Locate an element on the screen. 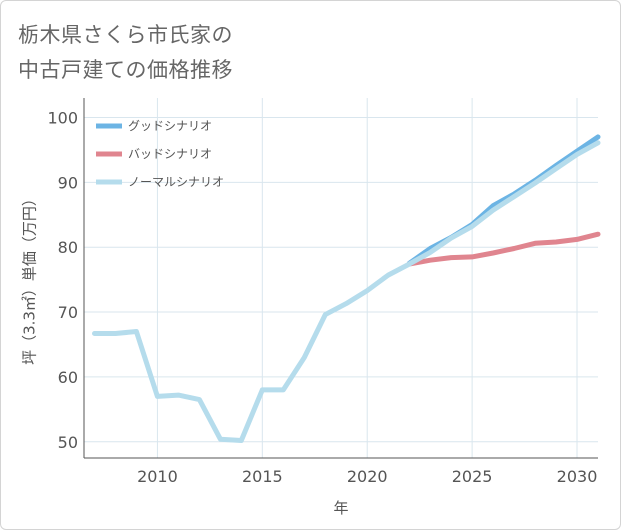 The width and height of the screenshot is (621, 530). y-axis-label: 坪（3.3㎡）単価（万円） is located at coordinates (30, 278).